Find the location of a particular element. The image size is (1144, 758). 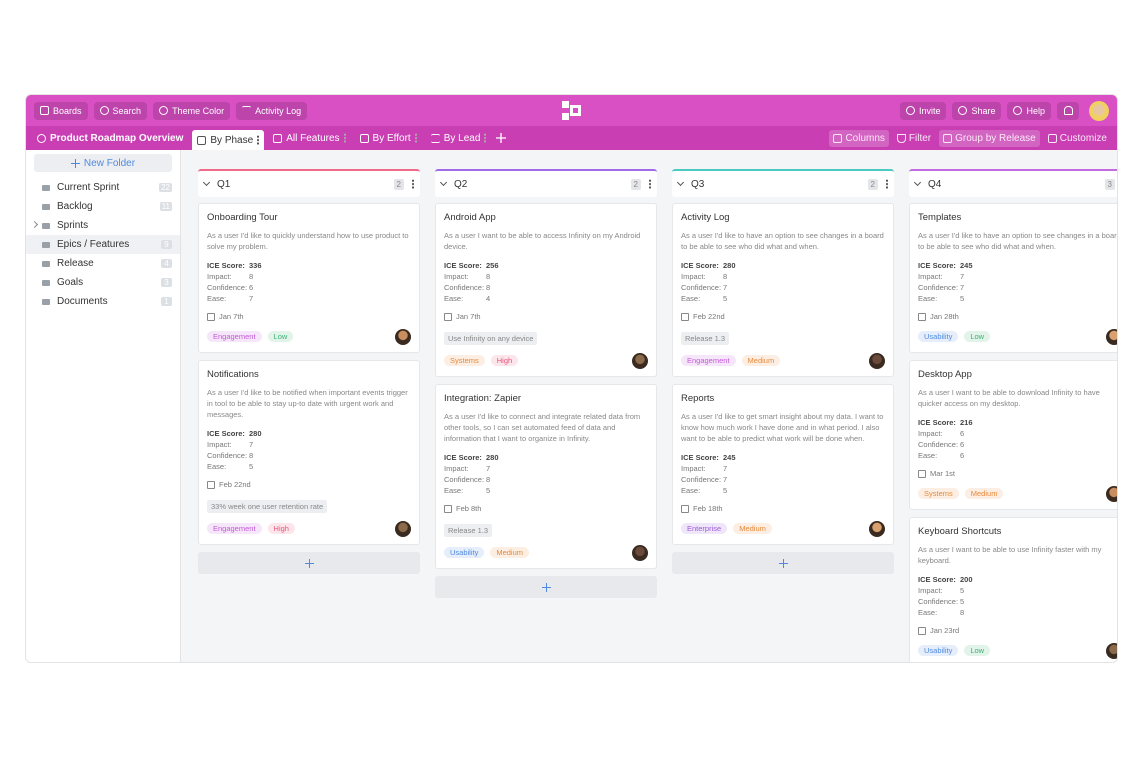

label: Search is located at coordinates (127, 110).